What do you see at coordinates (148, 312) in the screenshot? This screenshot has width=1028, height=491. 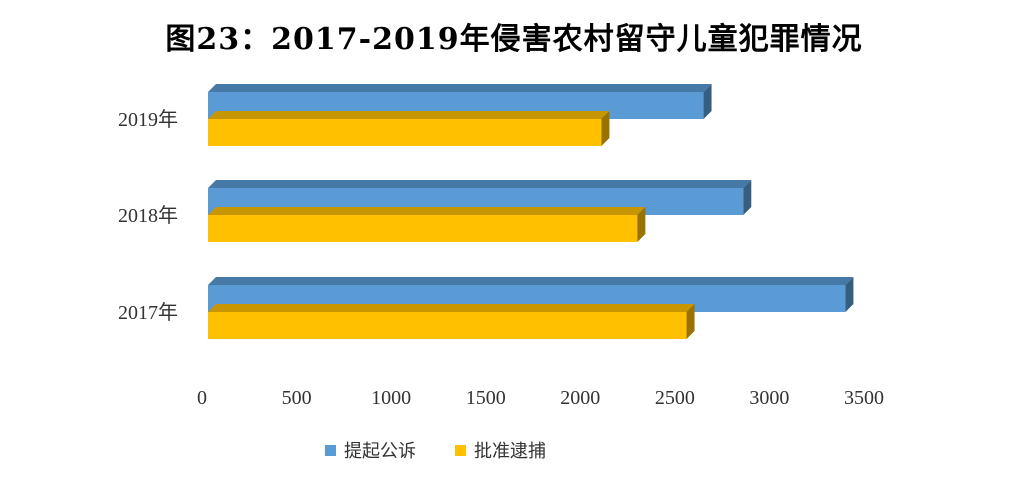 I see `category-label: 2017年` at bounding box center [148, 312].